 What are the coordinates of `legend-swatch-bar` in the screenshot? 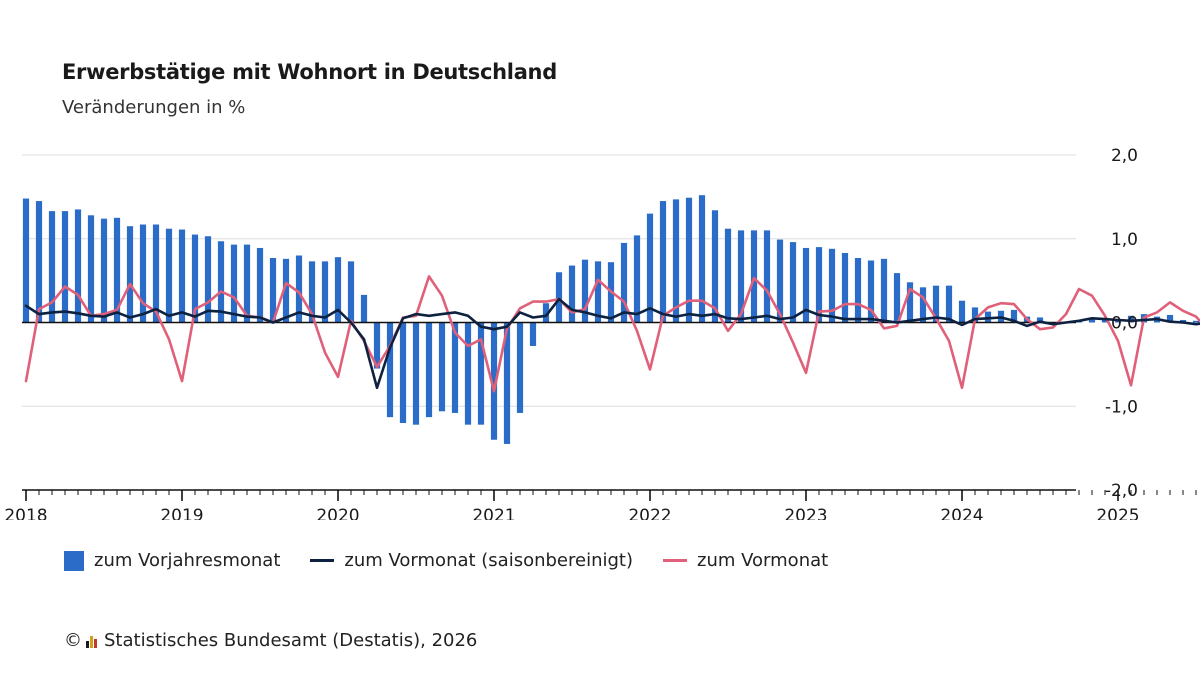 It's located at (74, 560).